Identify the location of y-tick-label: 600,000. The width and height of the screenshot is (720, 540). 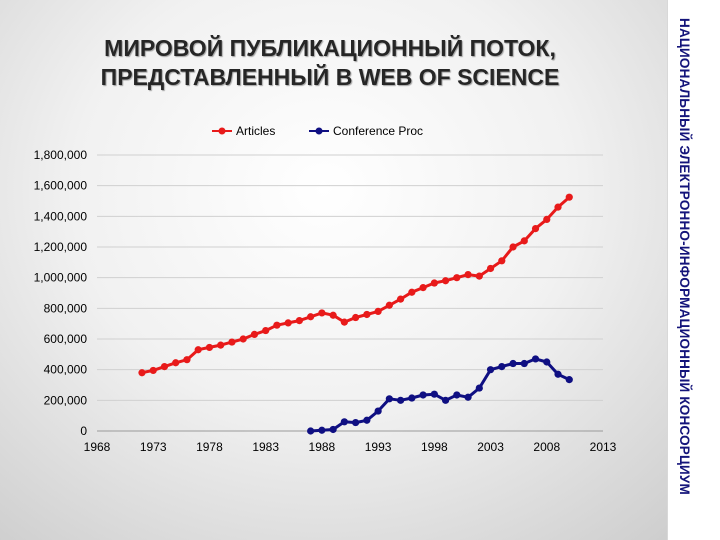
(66, 339).